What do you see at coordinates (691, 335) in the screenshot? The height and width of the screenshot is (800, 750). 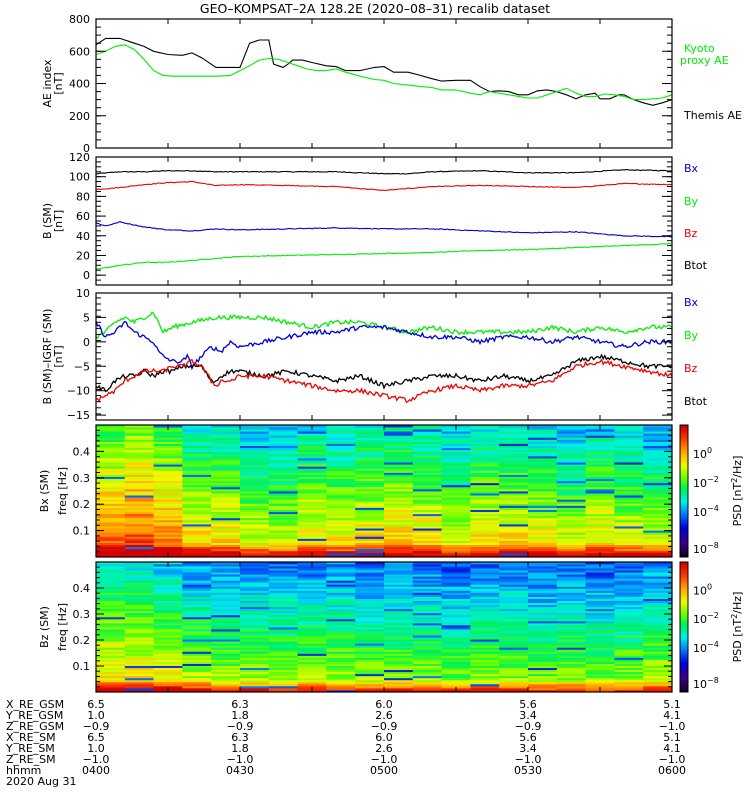 I see `legend-by: By` at bounding box center [691, 335].